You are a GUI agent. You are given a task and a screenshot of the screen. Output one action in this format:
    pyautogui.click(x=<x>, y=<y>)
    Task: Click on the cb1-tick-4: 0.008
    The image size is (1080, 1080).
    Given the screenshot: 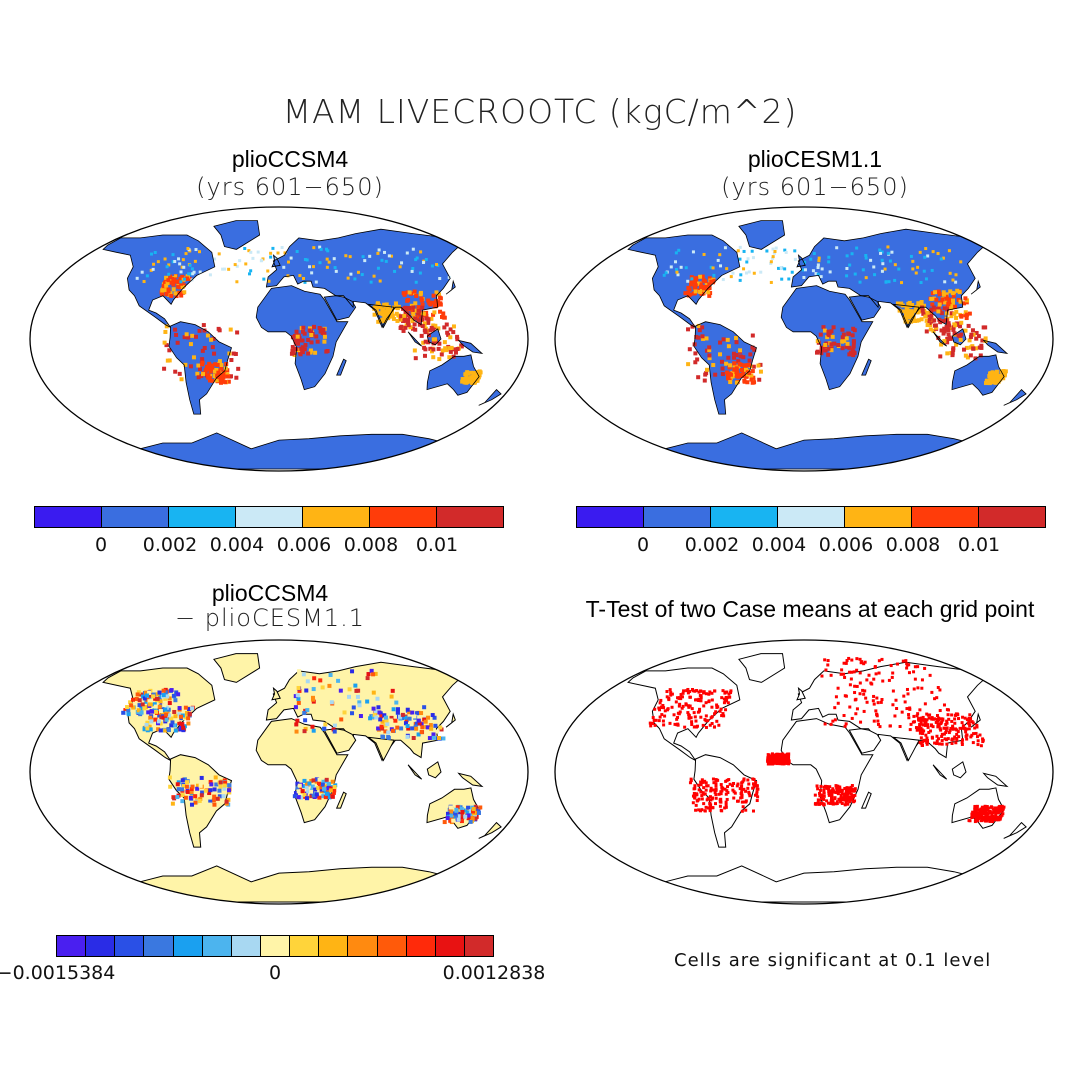 What is the action you would take?
    pyautogui.click(x=371, y=545)
    